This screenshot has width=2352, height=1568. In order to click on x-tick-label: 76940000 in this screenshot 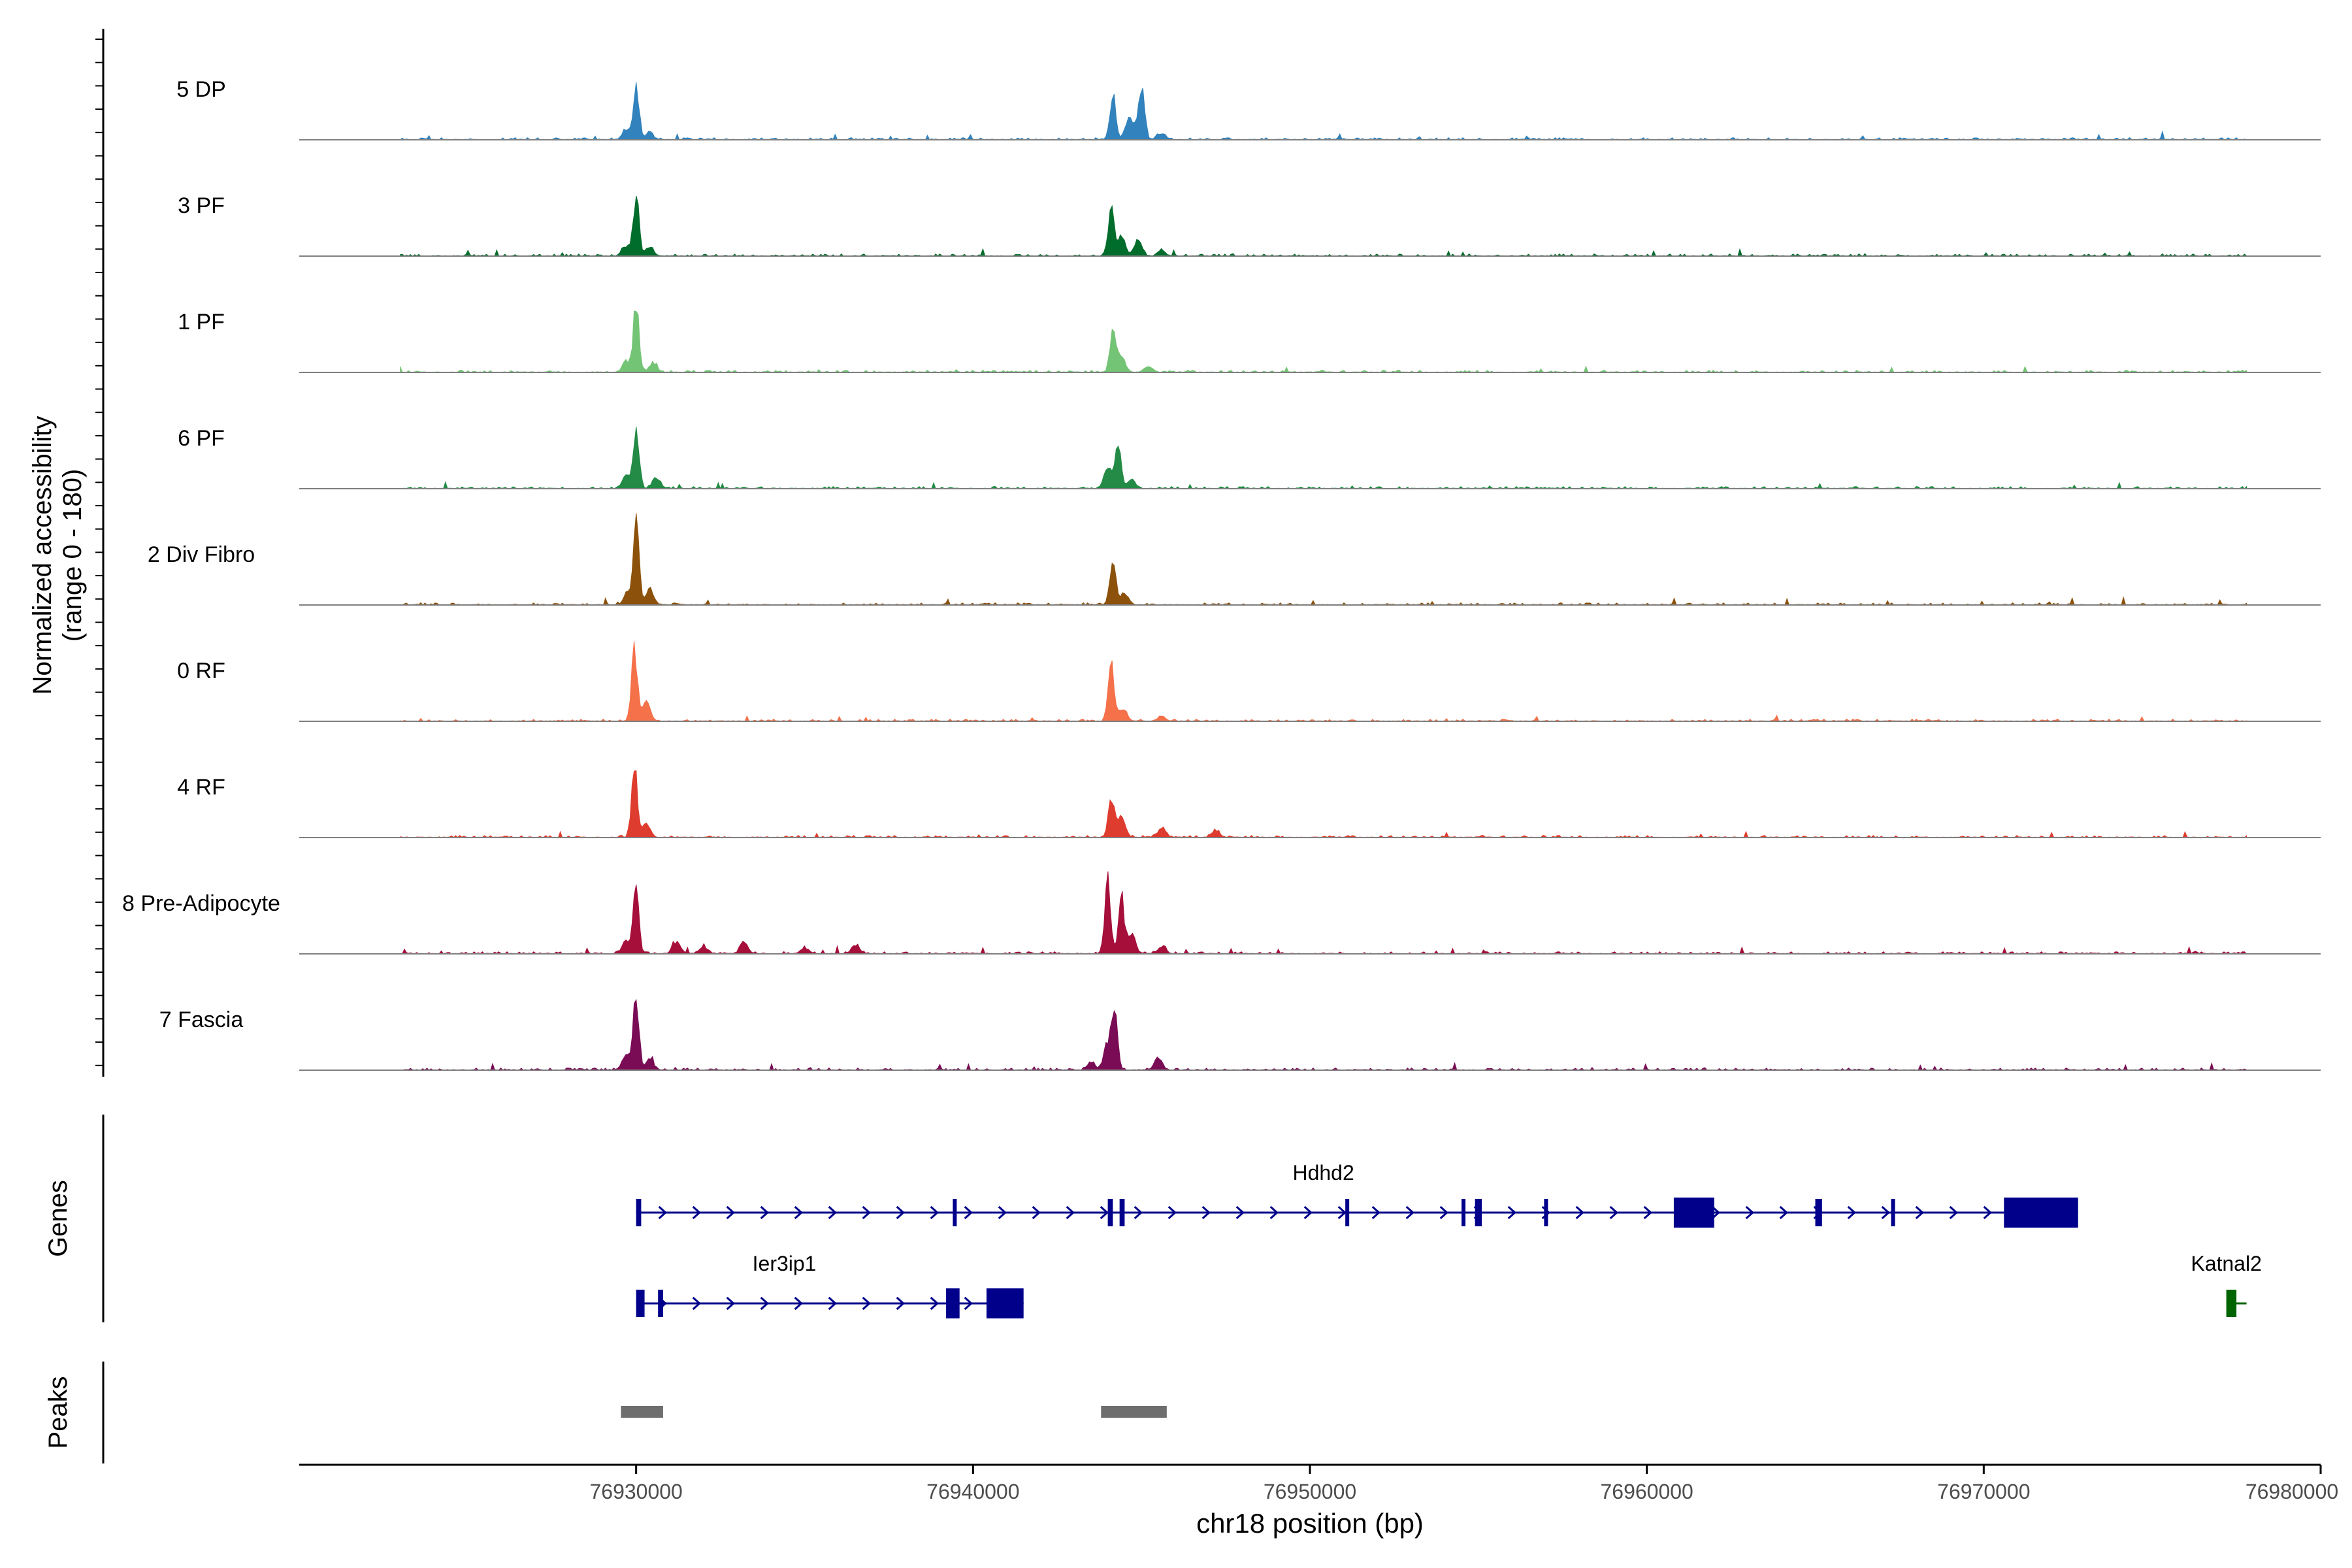, I will do `click(972, 1491)`.